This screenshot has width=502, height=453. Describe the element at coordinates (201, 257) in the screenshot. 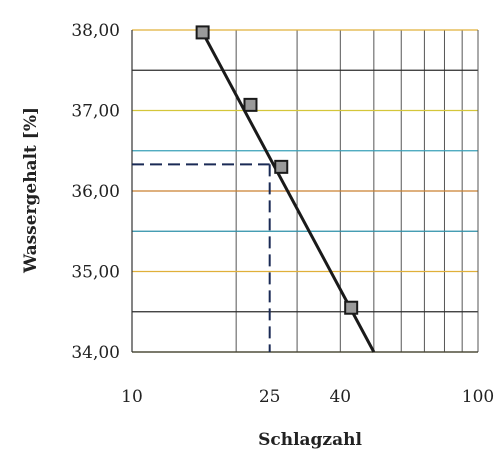

I see `reading-guide` at that location.